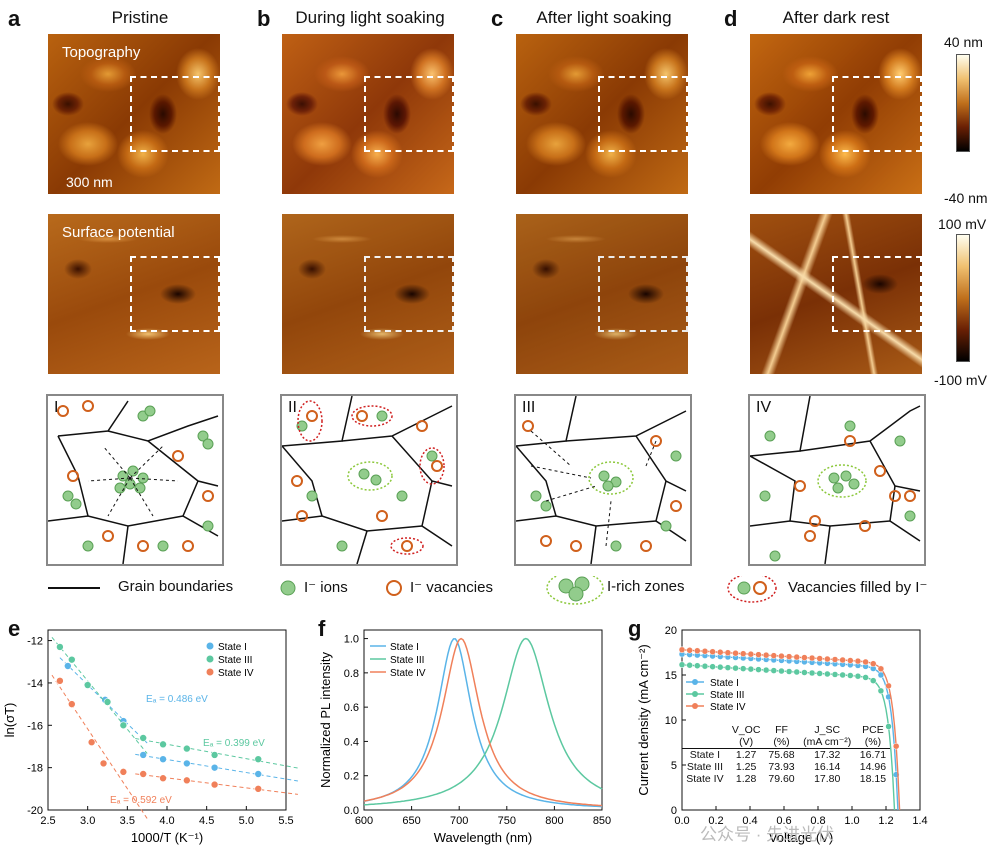 This screenshot has height=850, width=996. What do you see at coordinates (118, 232) in the screenshot?
I see `surface-potential-label: Surface potential` at bounding box center [118, 232].